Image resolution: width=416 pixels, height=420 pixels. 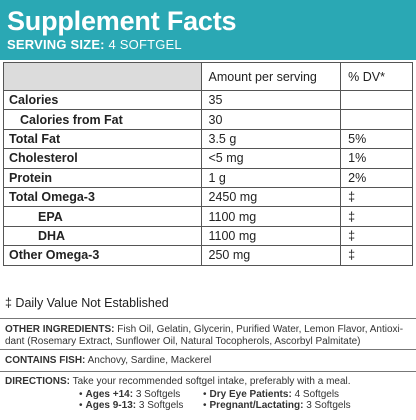 What do you see at coordinates (102, 100) in the screenshot?
I see `row-name: Calories` at bounding box center [102, 100].